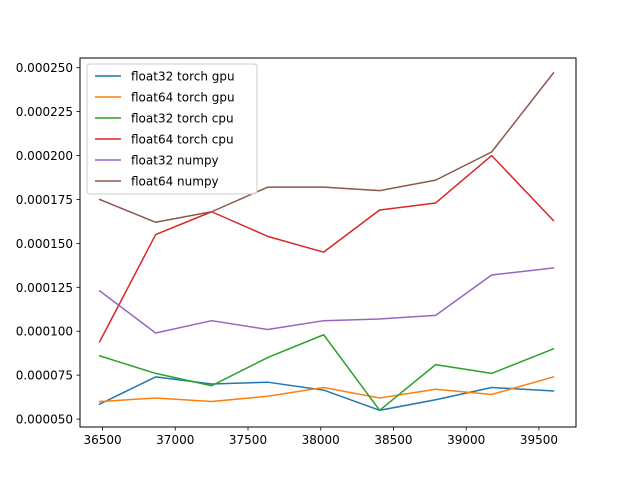  What do you see at coordinates (175, 182) in the screenshot?
I see `legend-label-5: float64 numpy` at bounding box center [175, 182].